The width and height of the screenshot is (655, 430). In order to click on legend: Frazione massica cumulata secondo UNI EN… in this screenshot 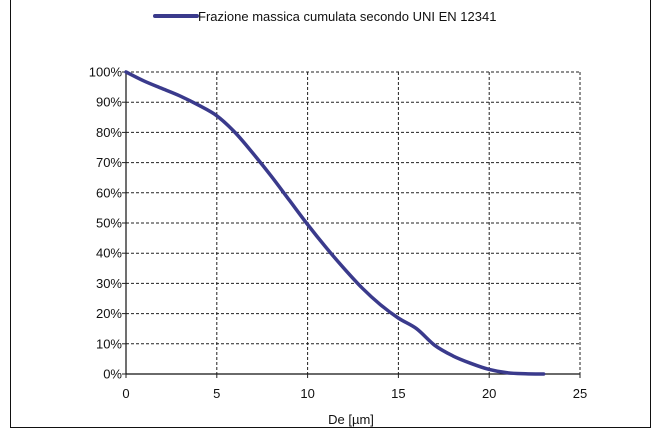, I will do `click(324, 16)`.